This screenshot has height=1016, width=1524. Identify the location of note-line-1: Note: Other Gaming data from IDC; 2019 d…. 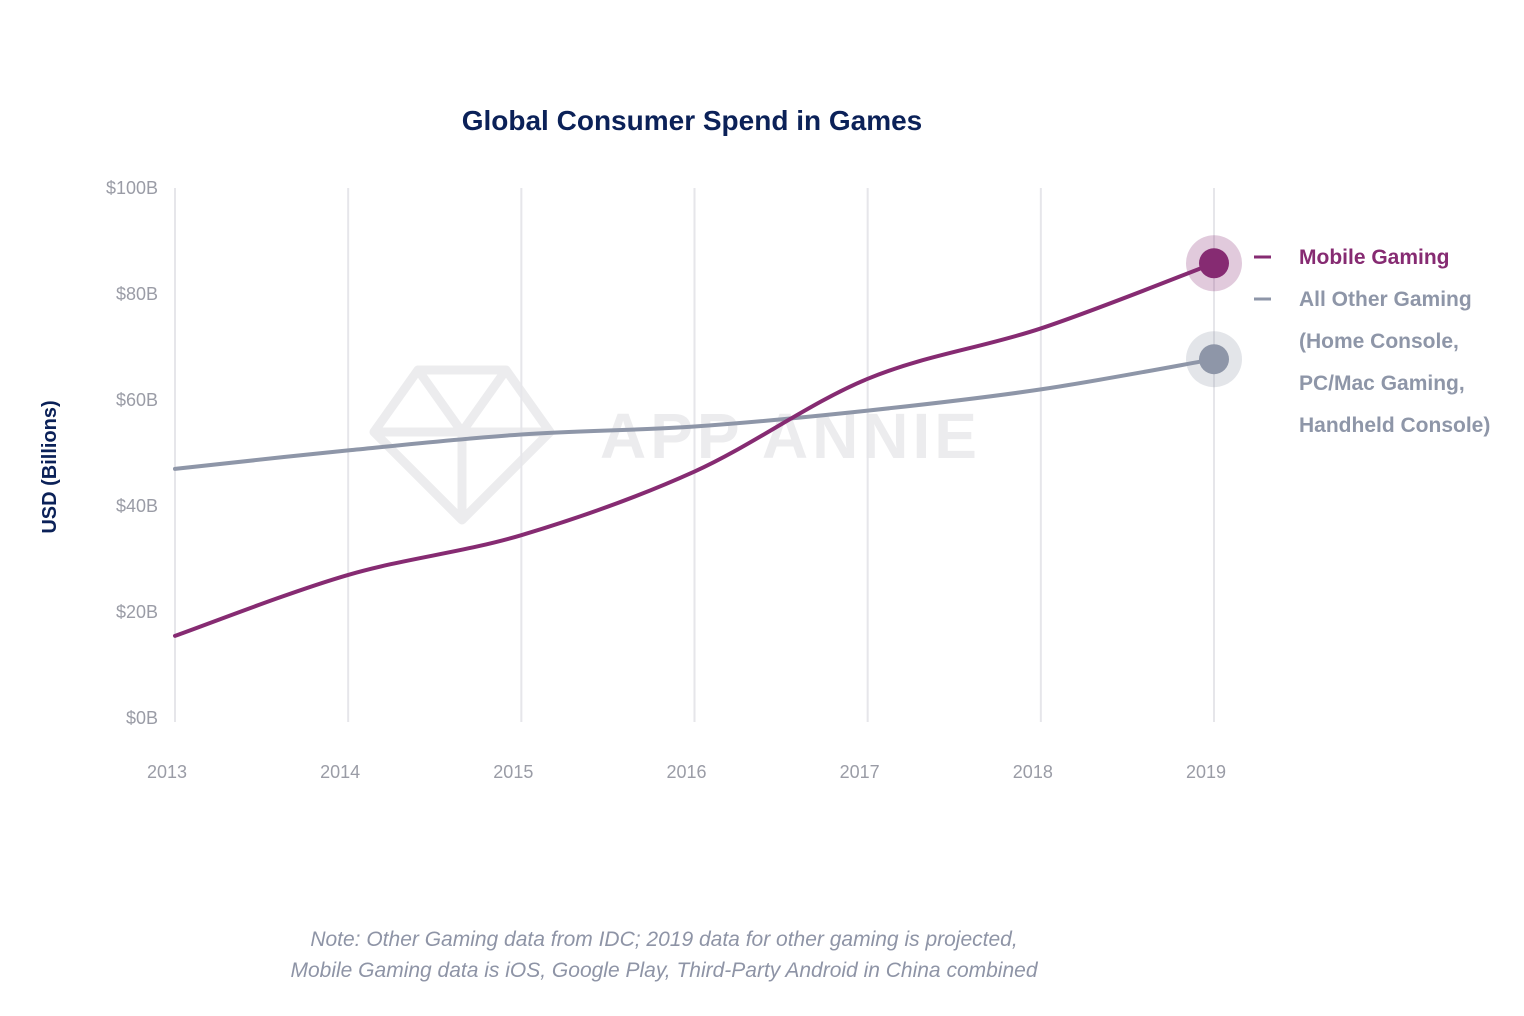
(663, 939).